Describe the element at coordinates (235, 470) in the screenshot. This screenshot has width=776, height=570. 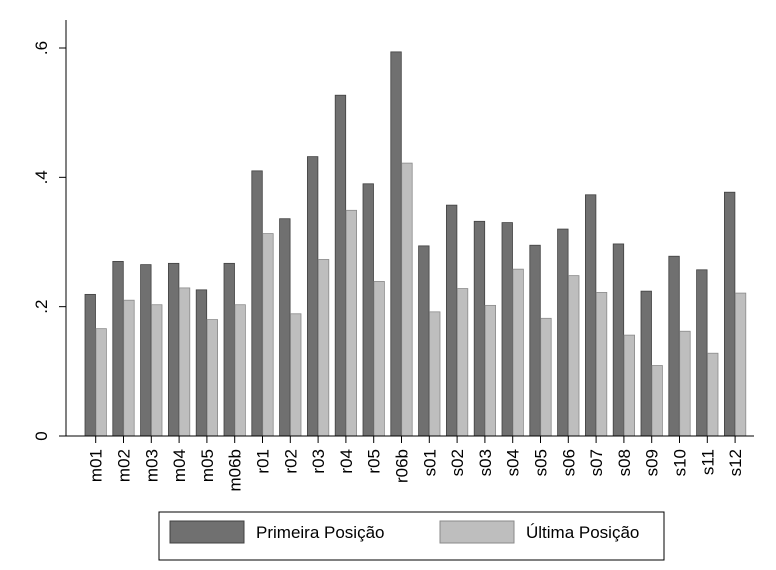
I see `x-tick-label: m06b` at that location.